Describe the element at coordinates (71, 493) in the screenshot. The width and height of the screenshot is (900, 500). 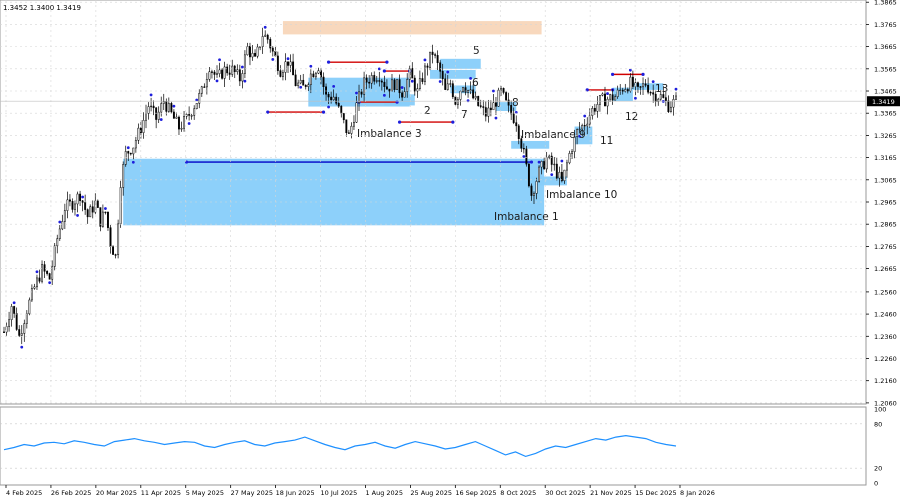
I see `date-tick-label: 26 Feb 2025` at that location.